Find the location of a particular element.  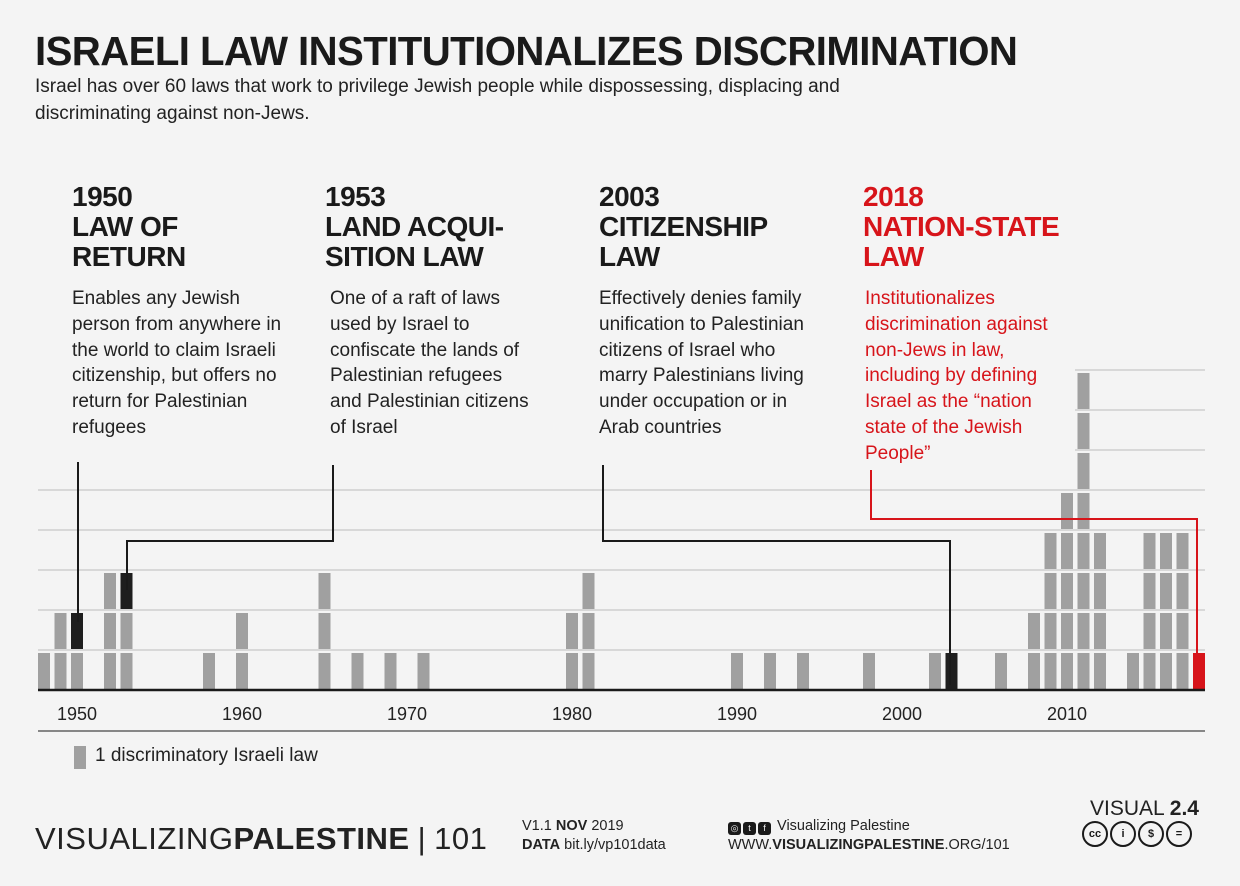

law-block-1969 is located at coordinates (390, 671).